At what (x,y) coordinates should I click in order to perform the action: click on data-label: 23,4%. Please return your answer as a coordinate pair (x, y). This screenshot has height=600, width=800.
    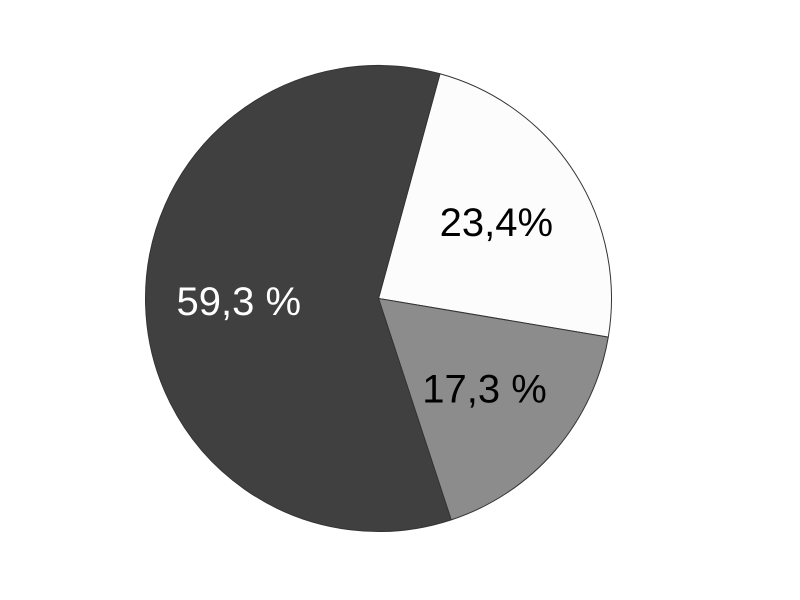
    Looking at the image, I should click on (497, 223).